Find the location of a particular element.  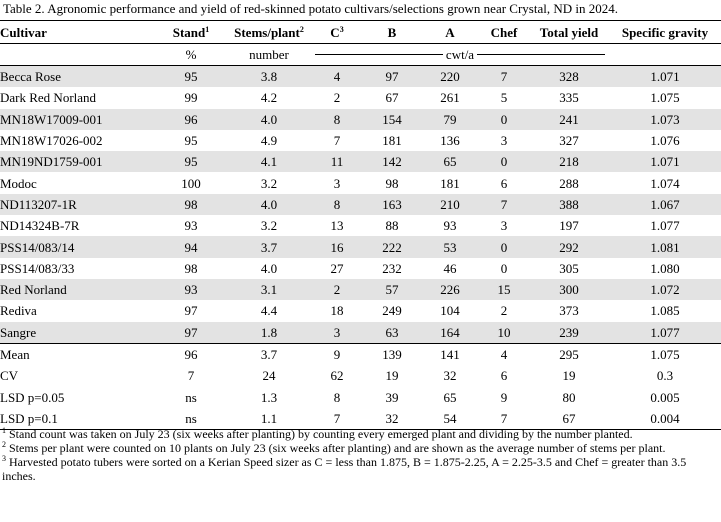

cell-total: 80 is located at coordinates (569, 397).